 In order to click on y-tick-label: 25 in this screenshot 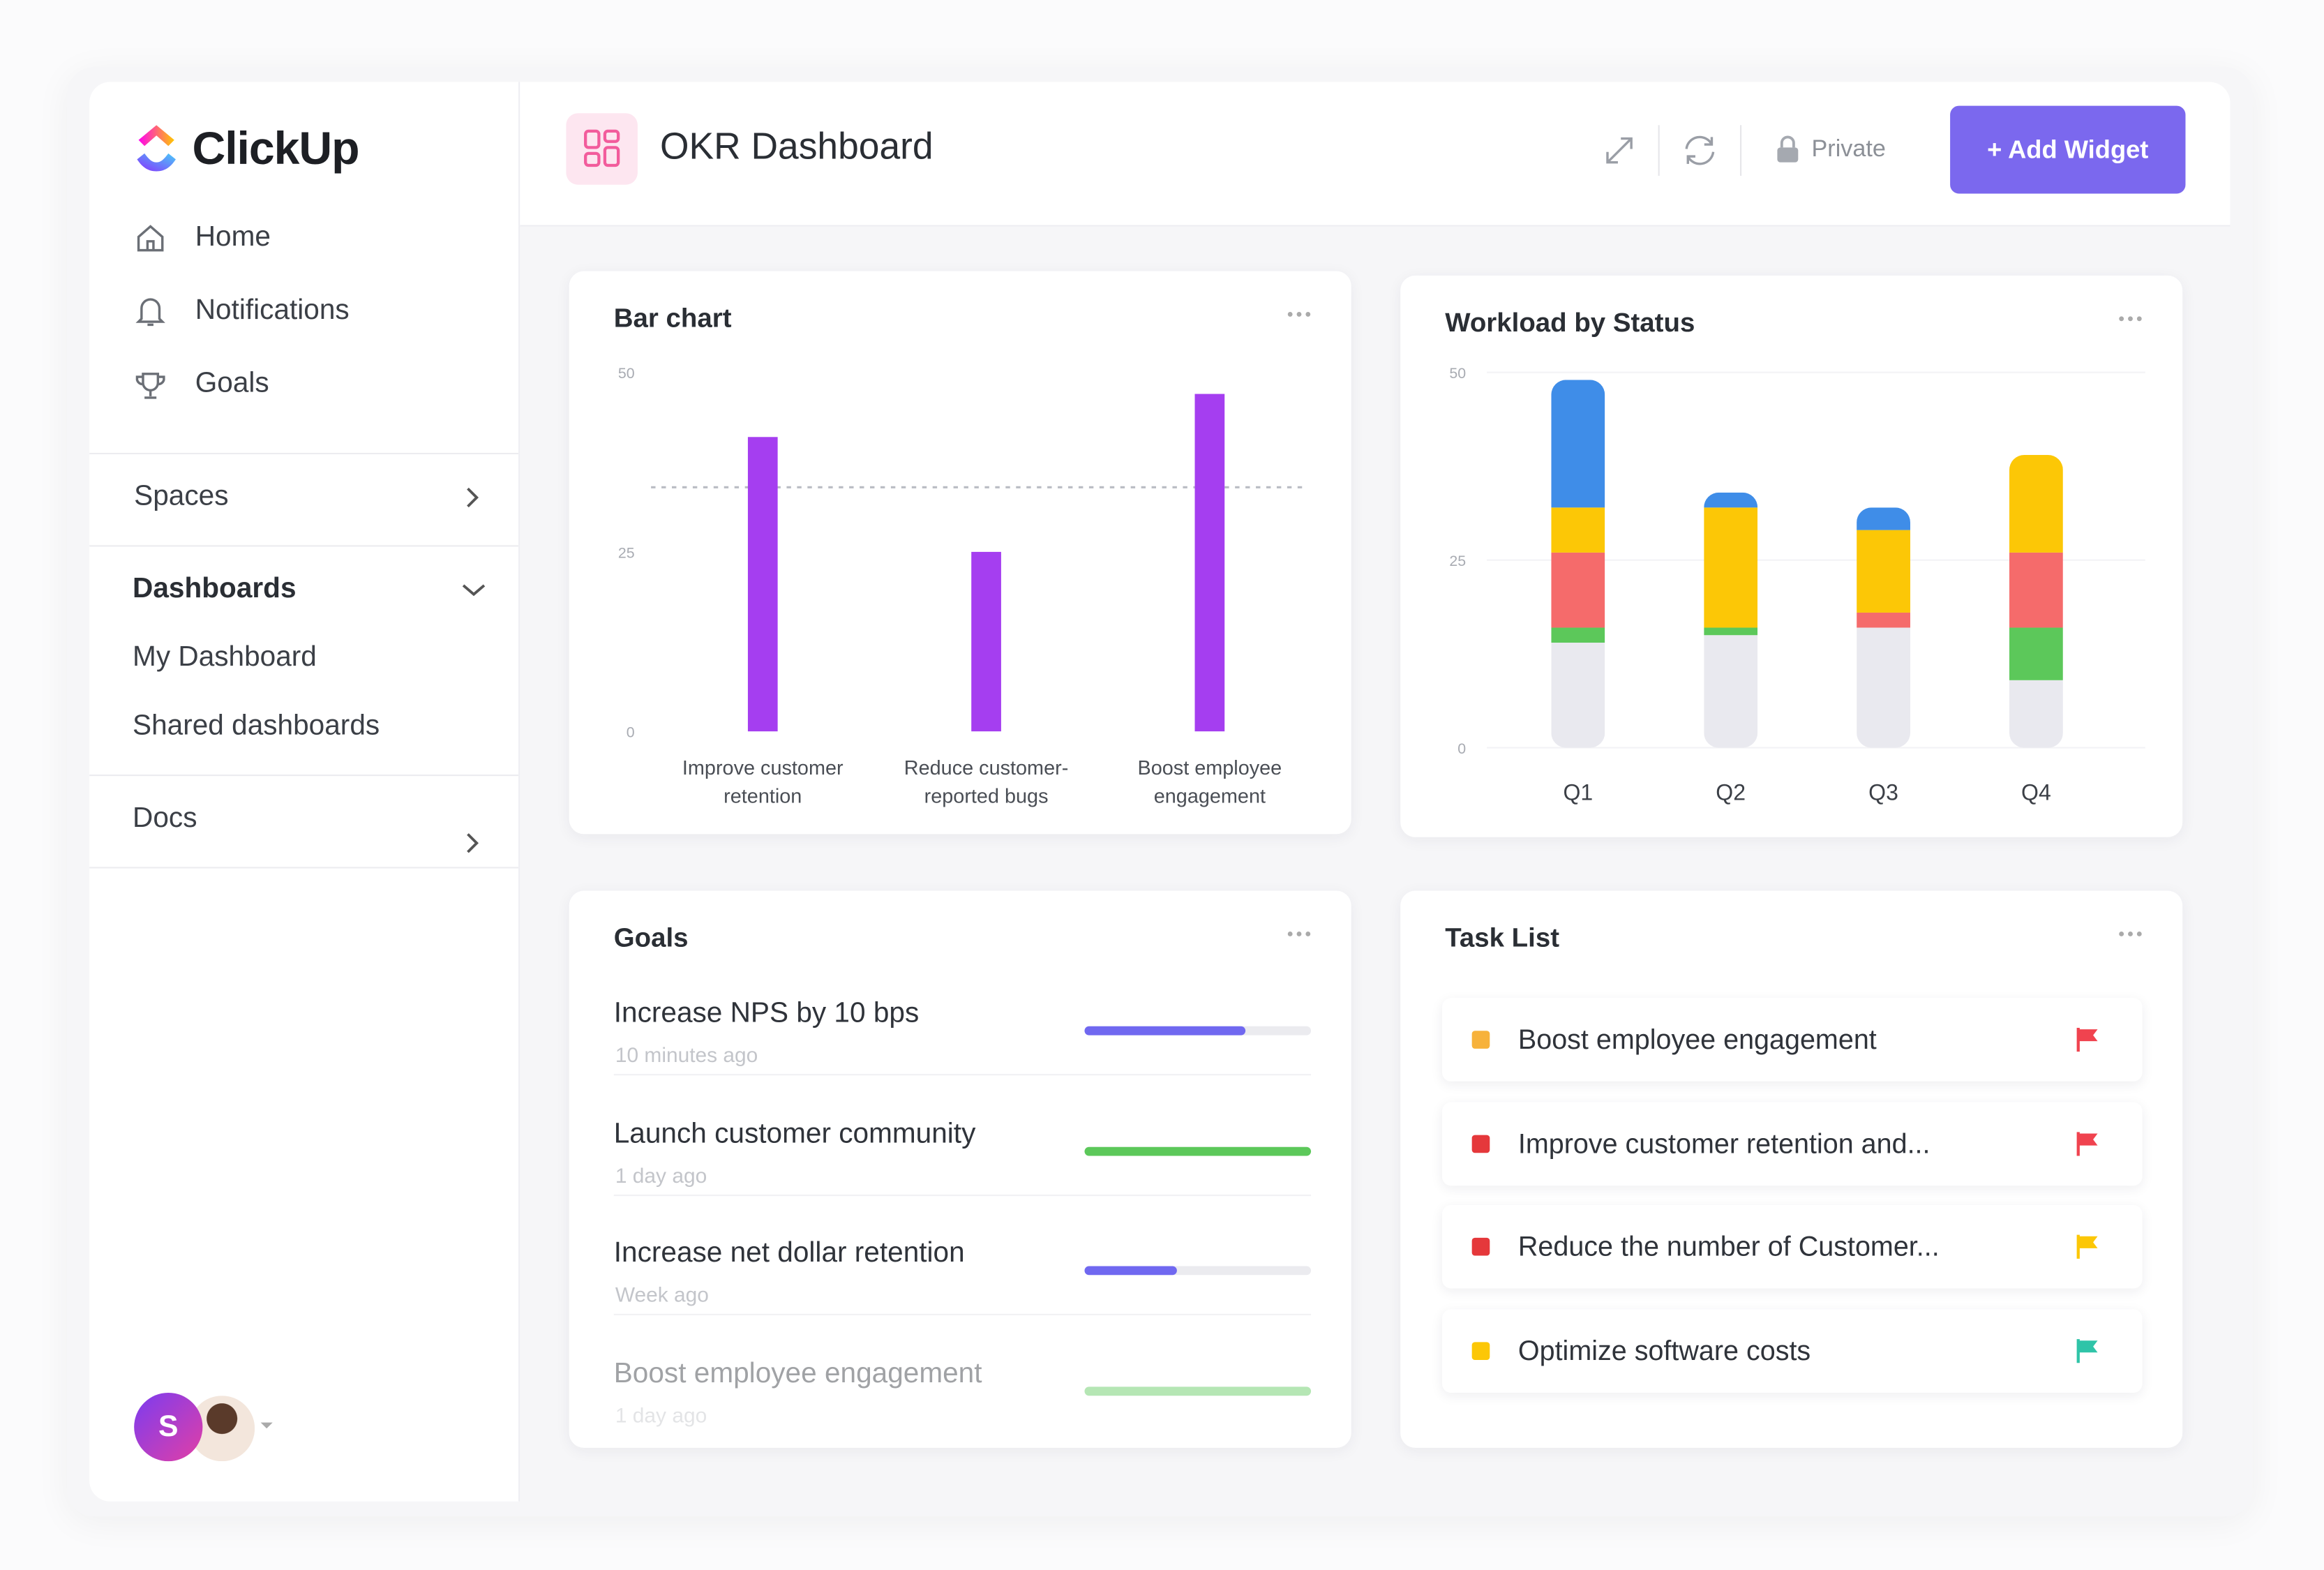, I will do `click(1457, 561)`.